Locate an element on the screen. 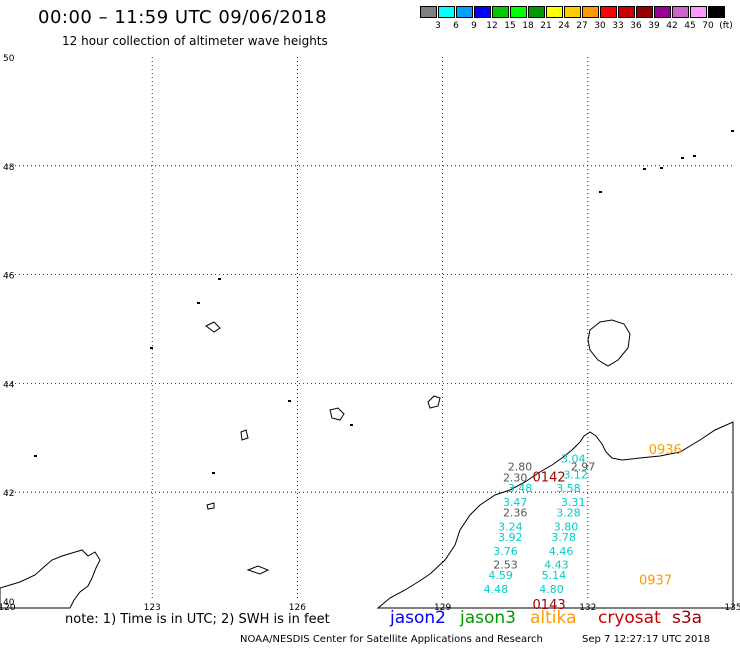  wave-height-value: 3.58 is located at coordinates (568, 488).